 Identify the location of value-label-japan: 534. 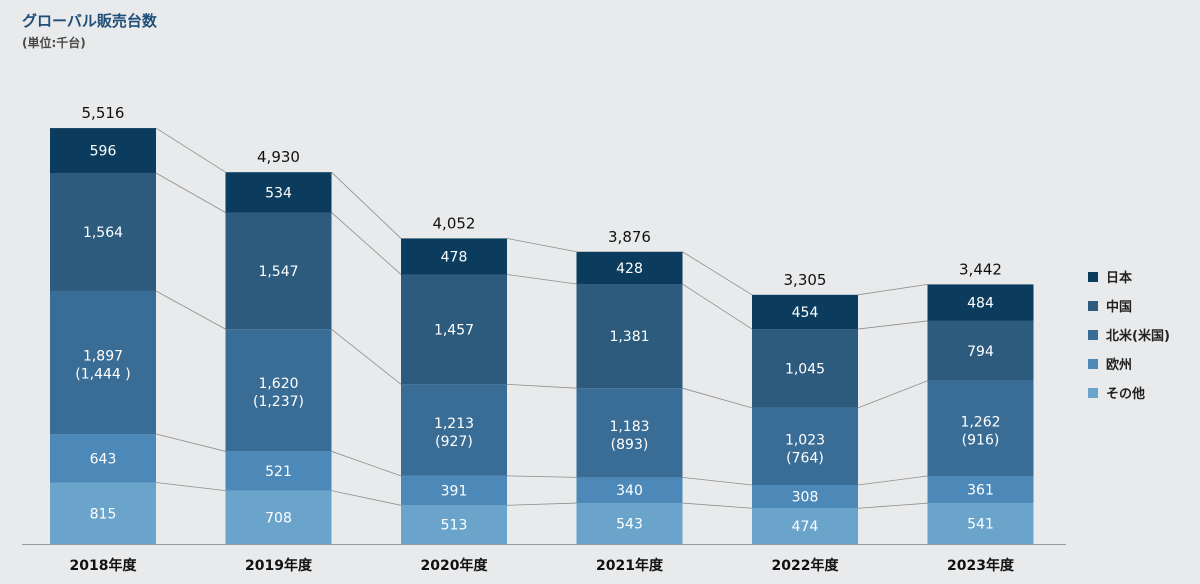
(278, 193).